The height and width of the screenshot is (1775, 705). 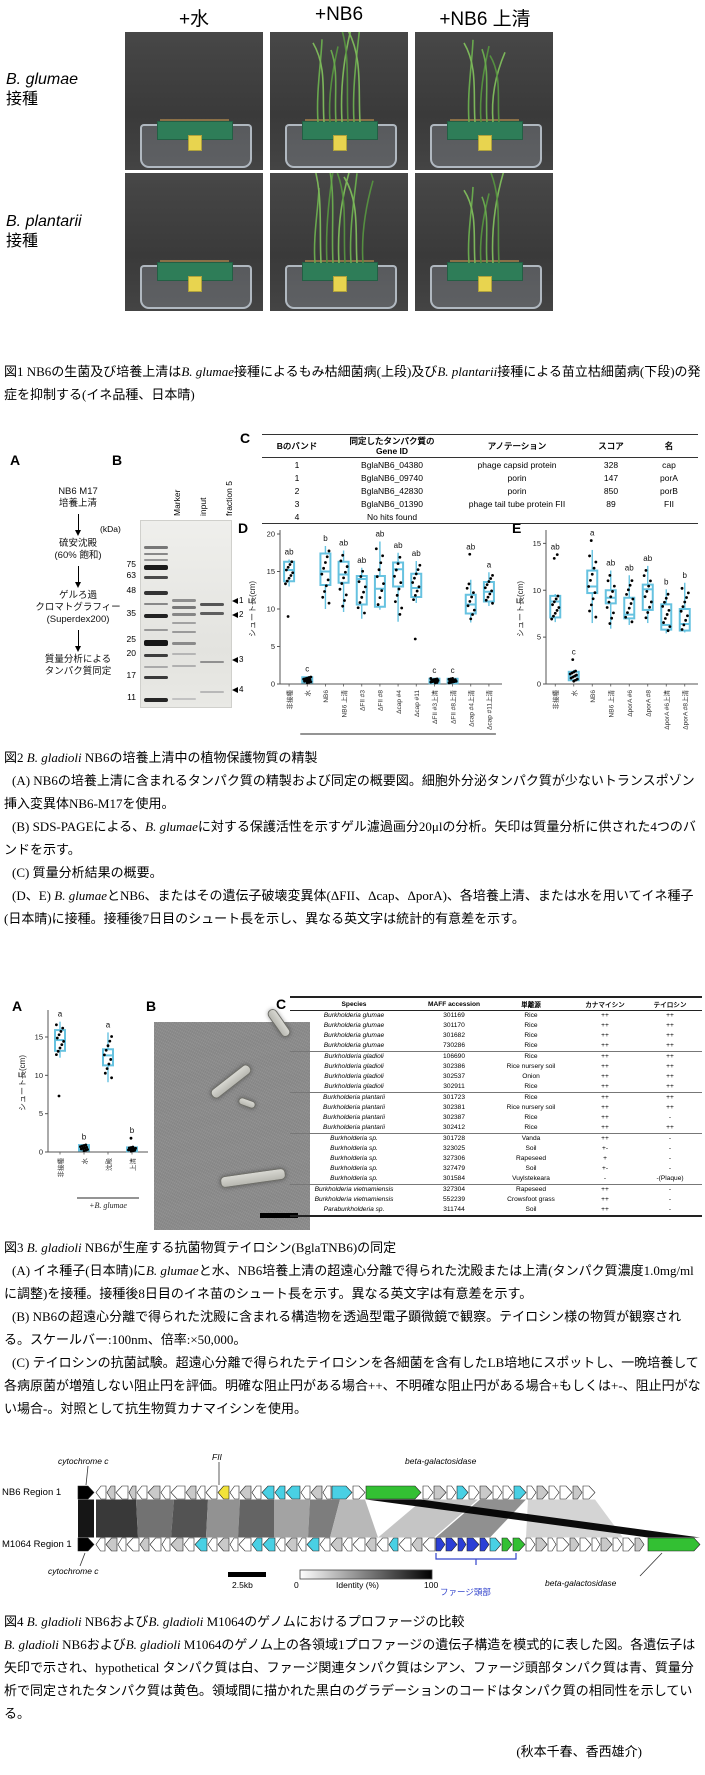 What do you see at coordinates (326, 696) in the screenshot?
I see `svg-text: NB6` at bounding box center [326, 696].